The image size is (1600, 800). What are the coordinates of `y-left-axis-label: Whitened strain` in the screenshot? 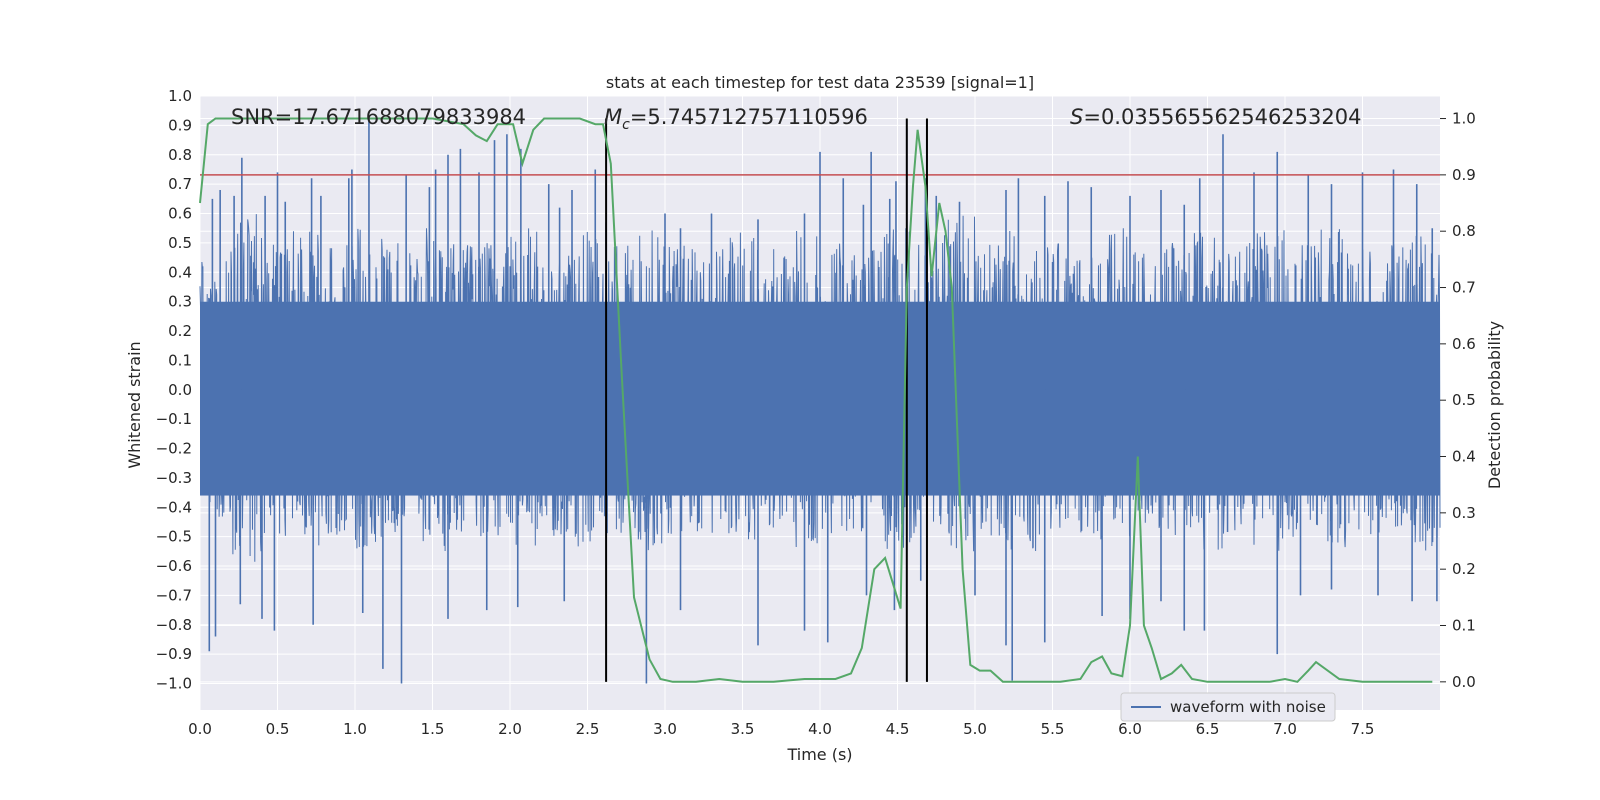 It's located at (134, 404).